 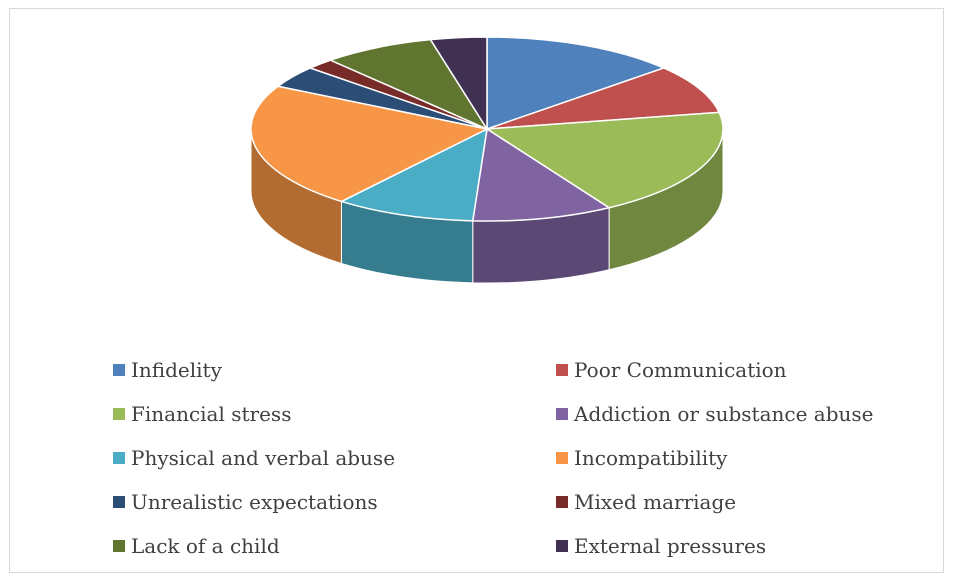 What do you see at coordinates (670, 546) in the screenshot?
I see `legend-label: External pressures` at bounding box center [670, 546].